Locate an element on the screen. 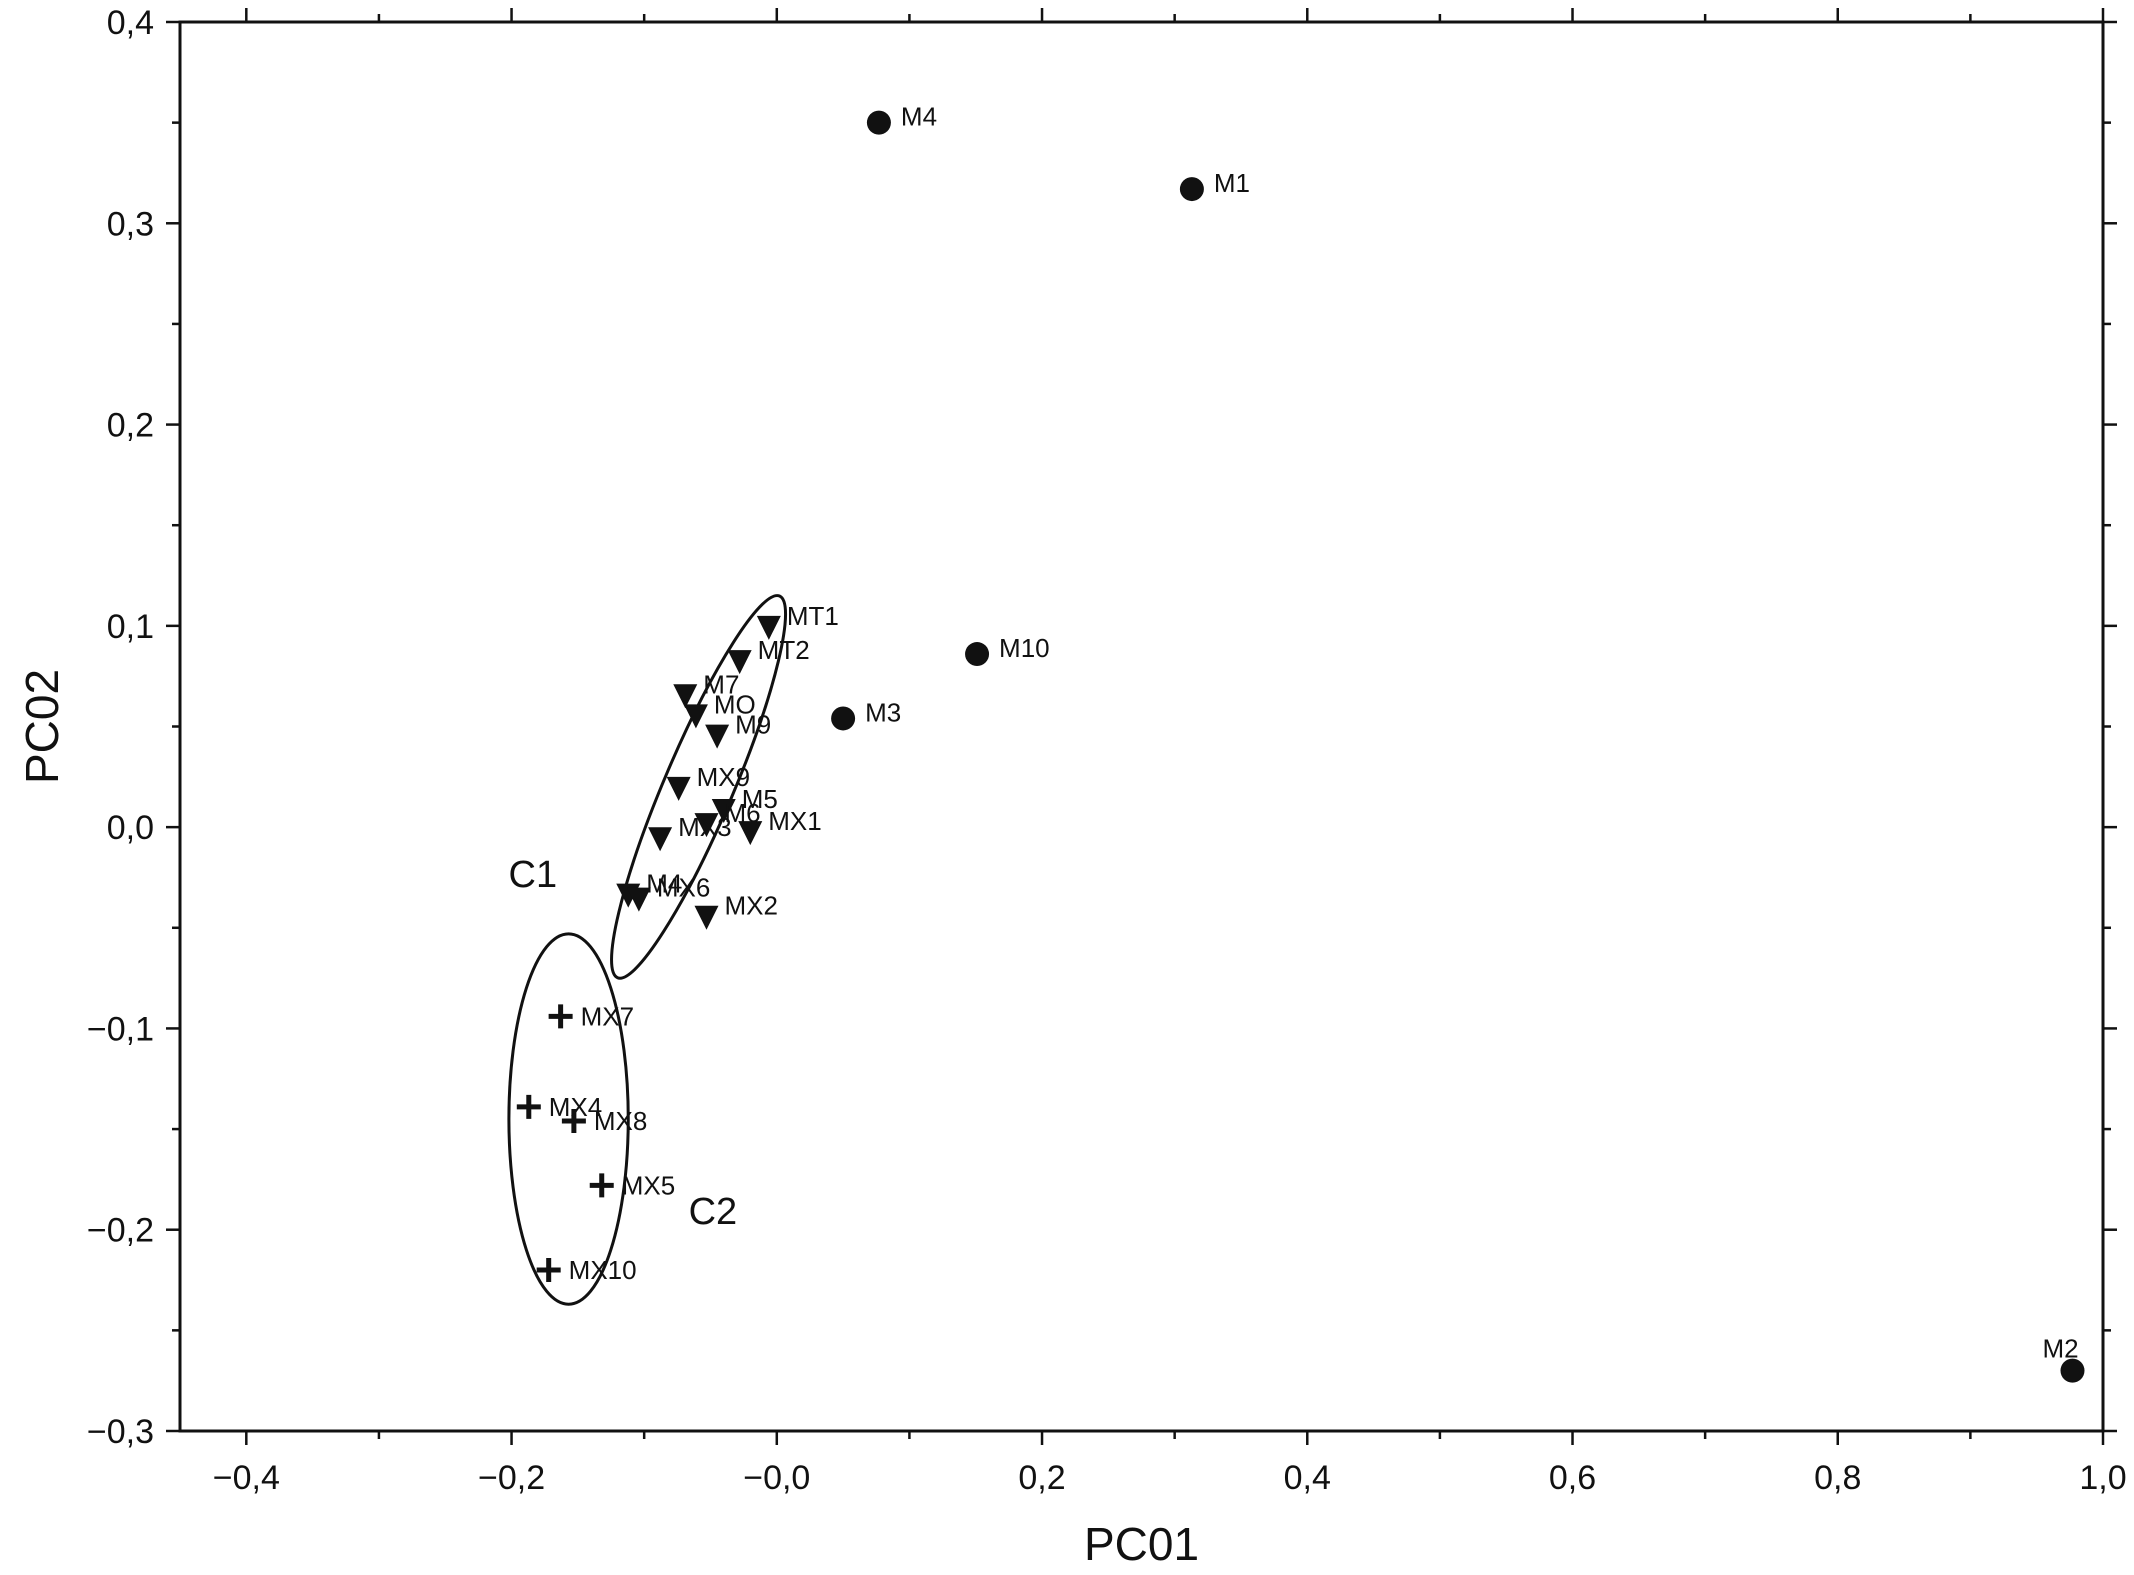 This screenshot has height=1575, width=2134. cluster-label-c2: C2 is located at coordinates (713, 1212).